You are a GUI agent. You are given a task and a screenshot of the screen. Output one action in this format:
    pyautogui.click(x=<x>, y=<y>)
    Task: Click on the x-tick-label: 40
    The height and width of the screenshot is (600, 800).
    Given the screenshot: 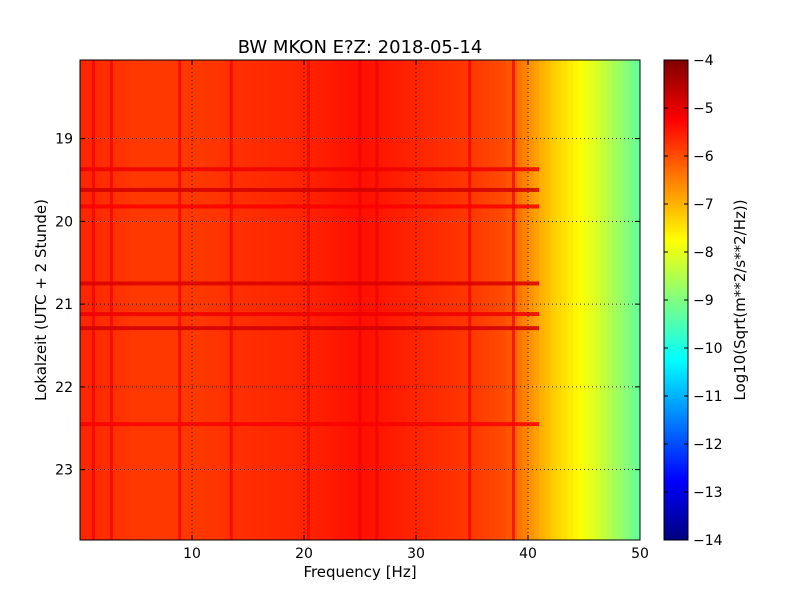 What is the action you would take?
    pyautogui.click(x=528, y=554)
    